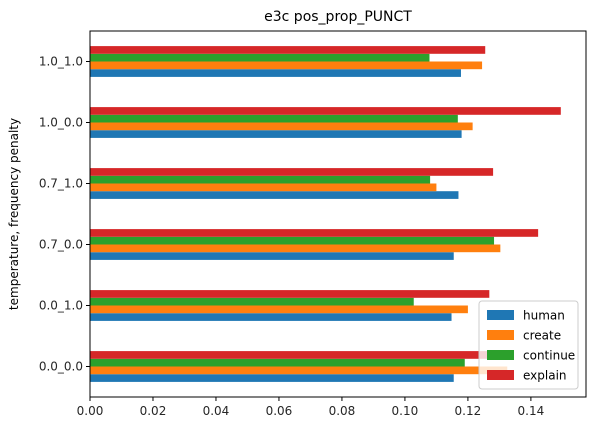 The height and width of the screenshot is (433, 596). Describe the element at coordinates (153, 411) in the screenshot. I see `x-tick-label: 0.02` at that location.